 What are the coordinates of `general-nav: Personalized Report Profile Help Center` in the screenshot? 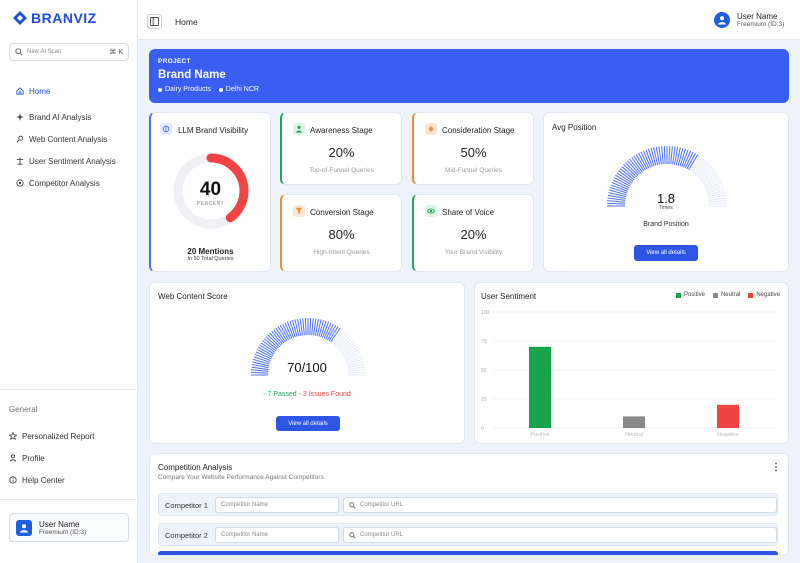 It's located at (69, 458).